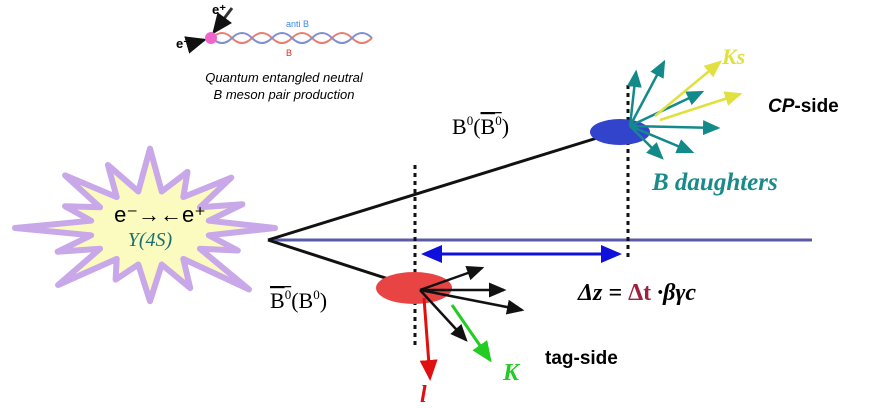 This screenshot has height=408, width=874. I want to click on helix-blue, so click(292, 38).